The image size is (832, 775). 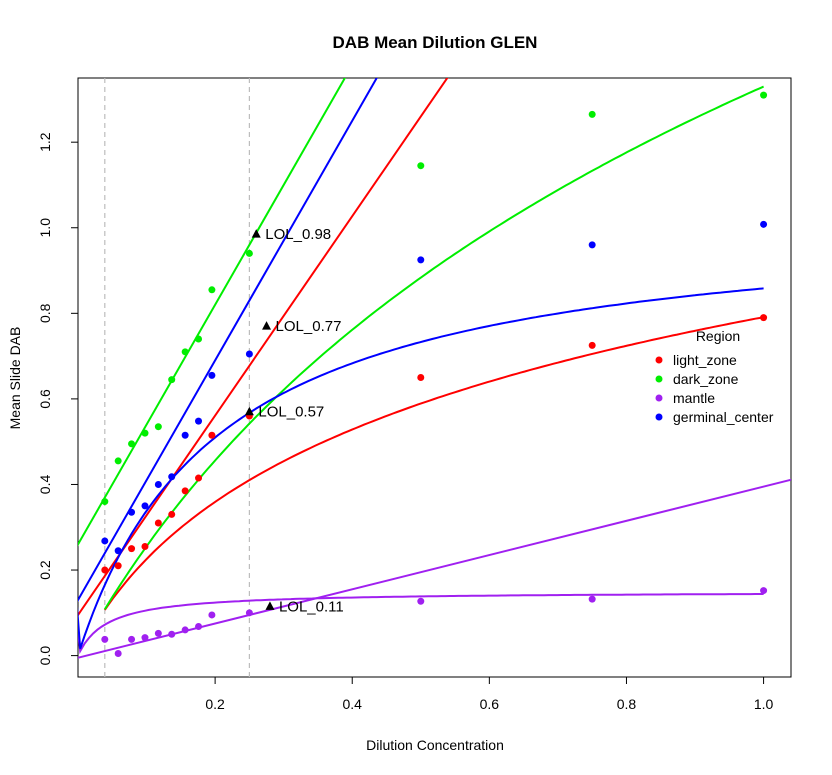 I want to click on curve-fit-mantle, so click(x=421, y=624).